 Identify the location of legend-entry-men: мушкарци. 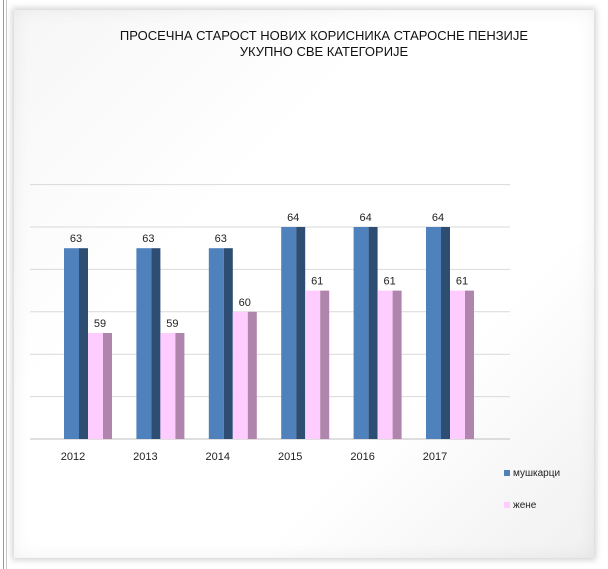
(532, 473).